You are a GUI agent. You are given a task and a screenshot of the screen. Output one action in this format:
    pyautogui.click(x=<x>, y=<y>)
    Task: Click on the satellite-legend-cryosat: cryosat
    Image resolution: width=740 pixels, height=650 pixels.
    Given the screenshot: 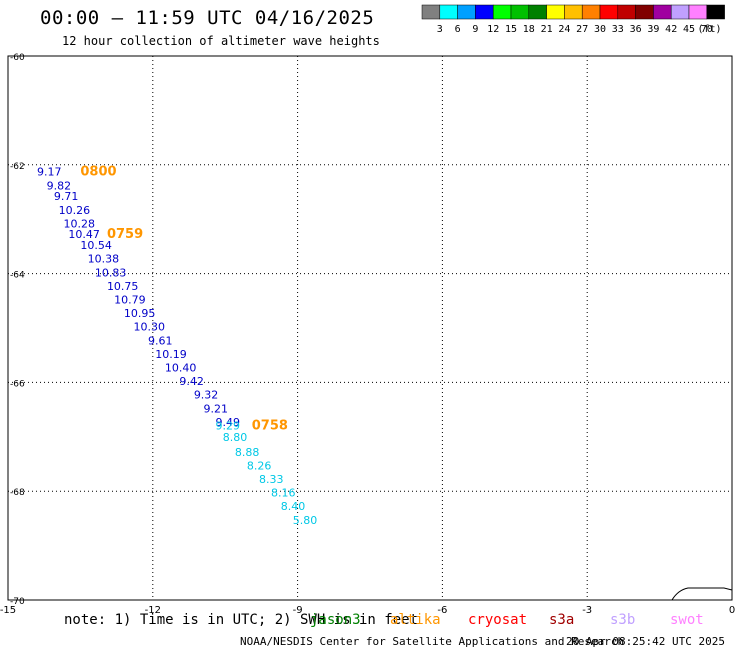 What is the action you would take?
    pyautogui.click(x=498, y=620)
    